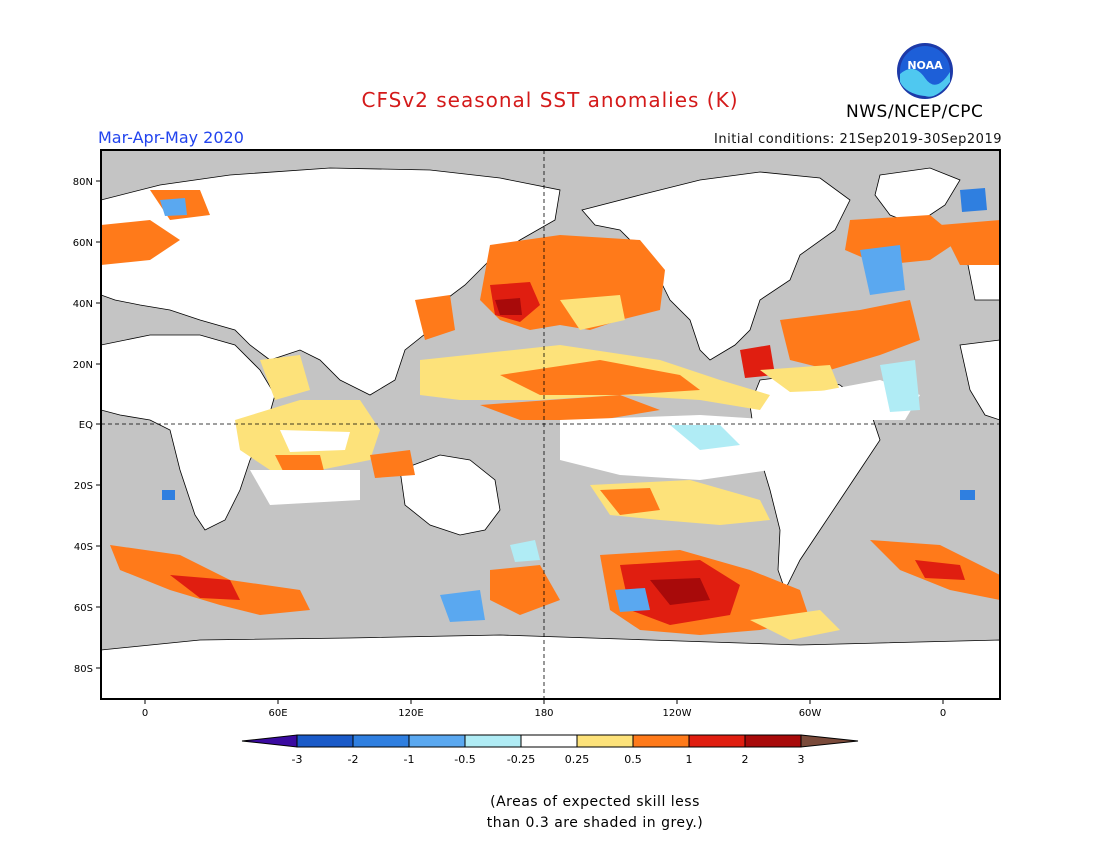  Describe the element at coordinates (745, 759) in the screenshot. I see `colorbar-label: 2` at that location.